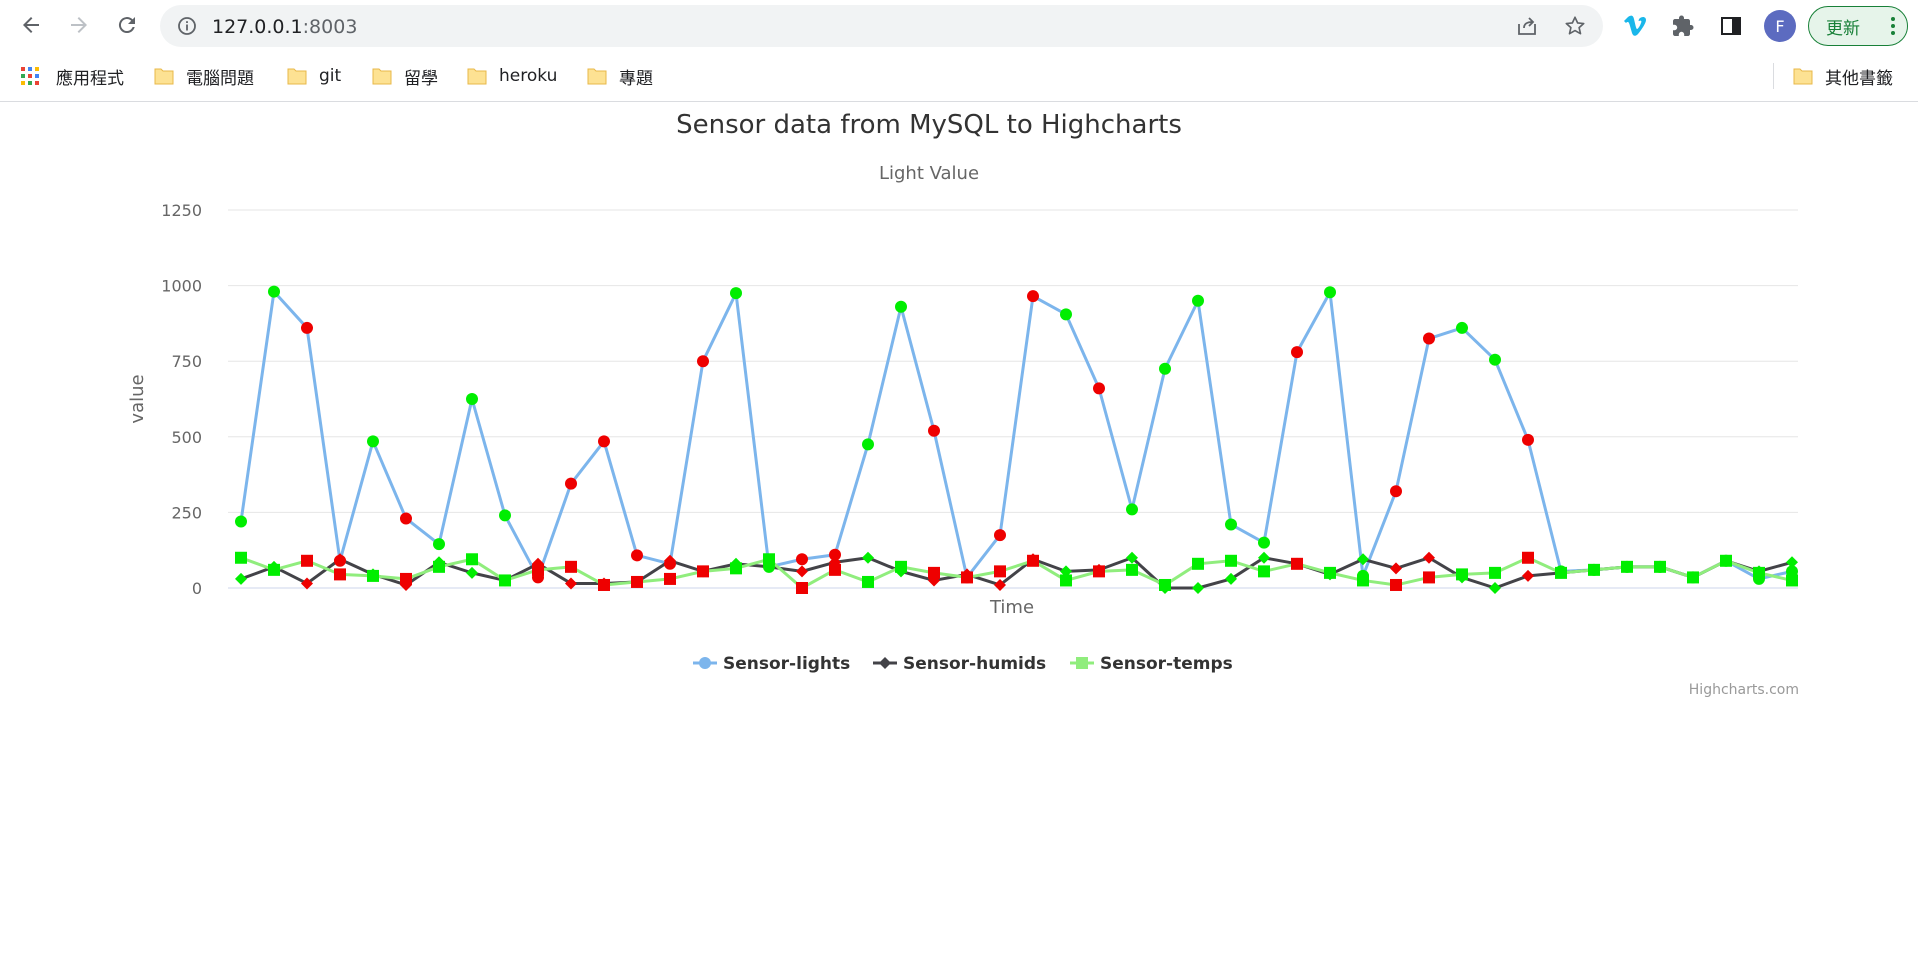  I want to click on reload-button, so click(127, 25).